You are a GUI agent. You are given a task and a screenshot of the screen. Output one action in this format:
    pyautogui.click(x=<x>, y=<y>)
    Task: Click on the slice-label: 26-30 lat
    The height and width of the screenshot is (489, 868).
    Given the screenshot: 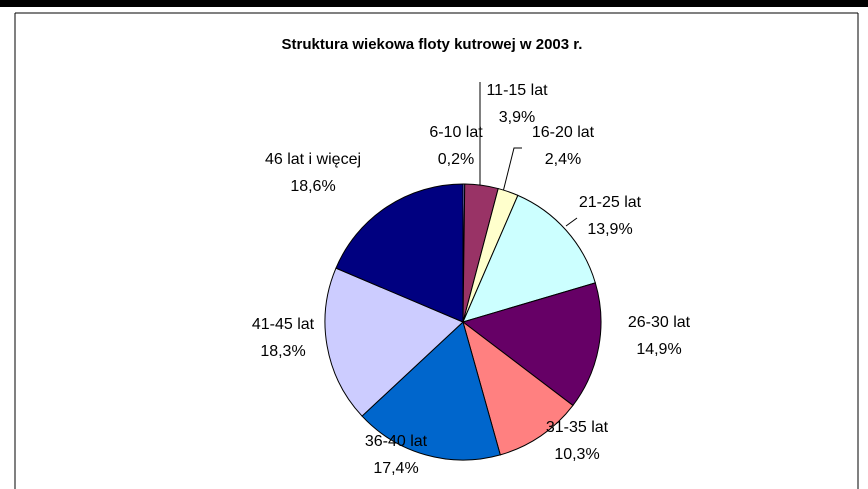 What is the action you would take?
    pyautogui.click(x=659, y=322)
    